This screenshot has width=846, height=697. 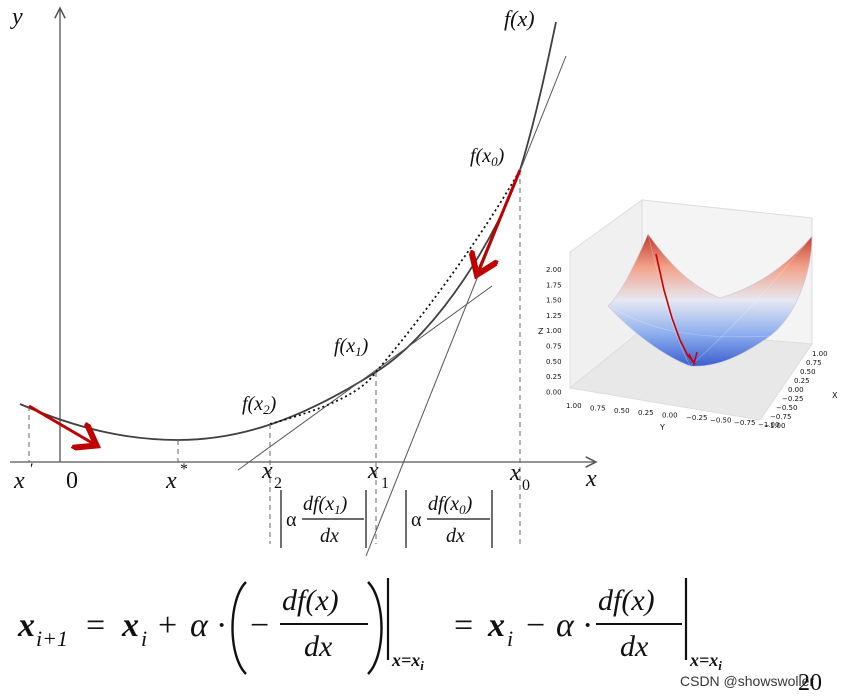 I want to click on page-number: 20, so click(x=810, y=683).